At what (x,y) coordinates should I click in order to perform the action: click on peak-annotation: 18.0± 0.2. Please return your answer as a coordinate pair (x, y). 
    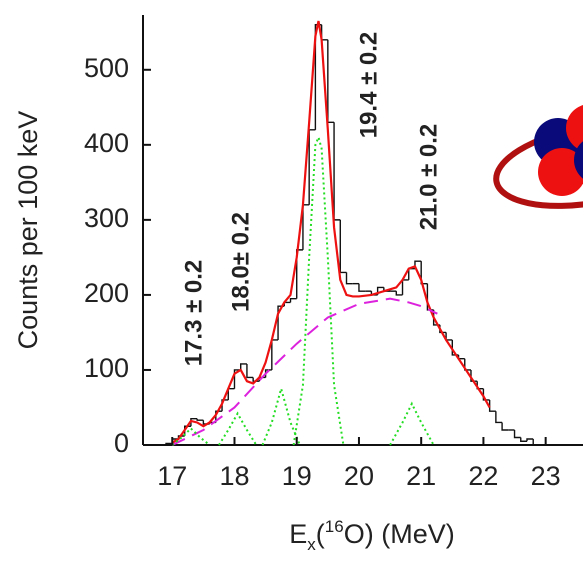
    Looking at the image, I should click on (240, 262).